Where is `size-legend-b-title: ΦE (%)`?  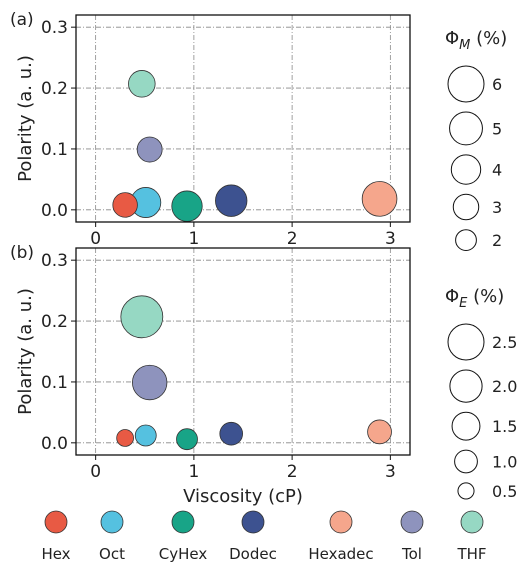 size-legend-b-title: ΦE (%) is located at coordinates (474, 298).